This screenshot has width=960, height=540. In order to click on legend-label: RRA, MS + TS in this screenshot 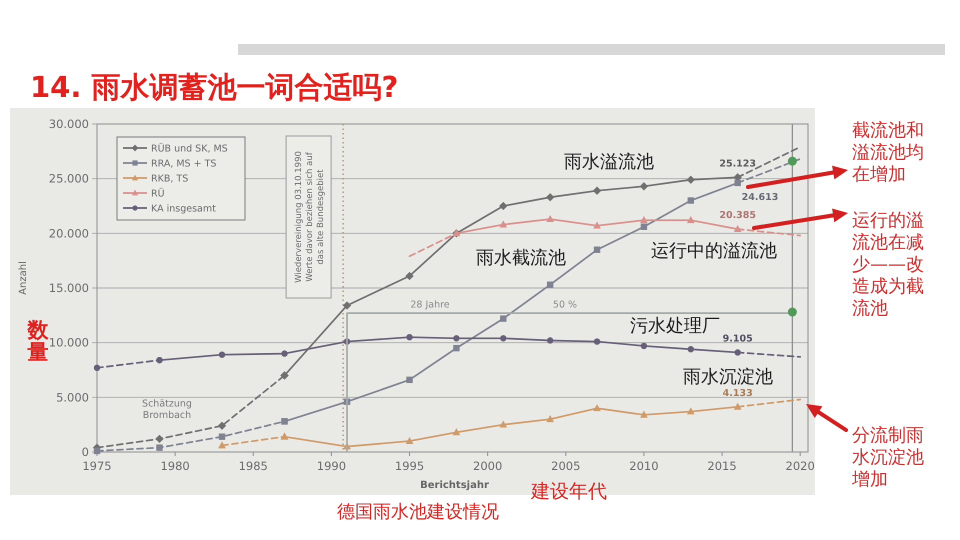, I will do `click(183, 164)`.